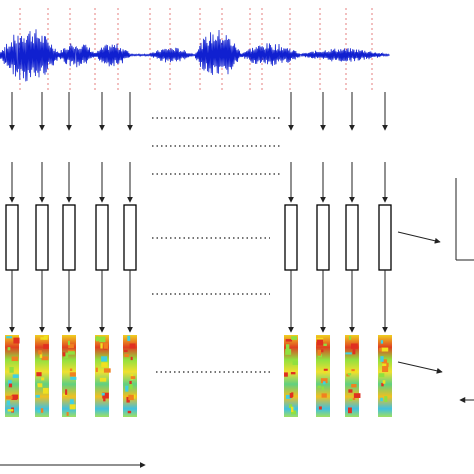 This screenshot has height=474, width=474. I want to click on arrow, so click(420, 367).